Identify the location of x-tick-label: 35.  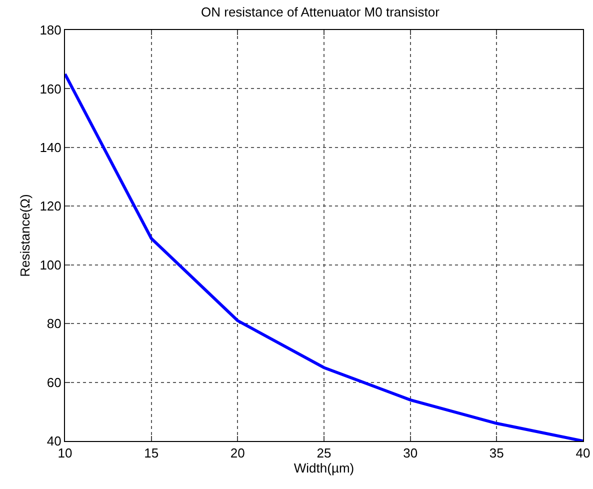
(496, 453).